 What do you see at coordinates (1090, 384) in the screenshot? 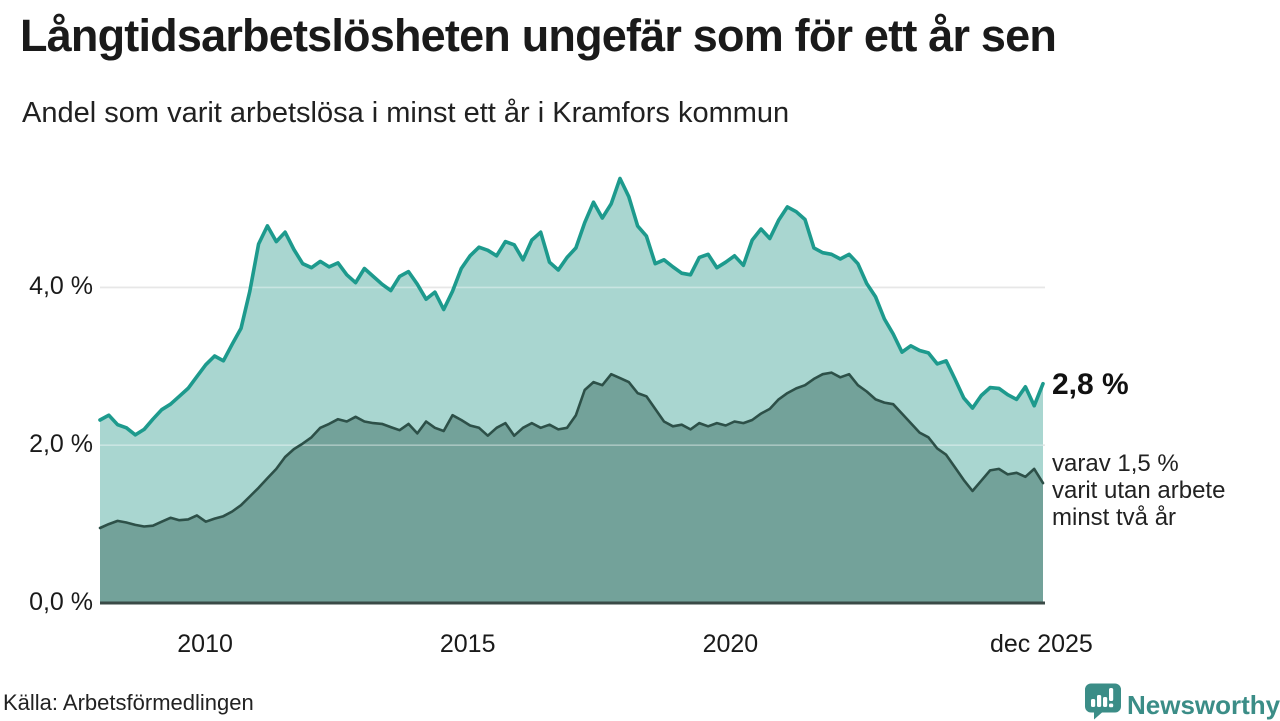
I see `end-value-label: 2,8 %` at bounding box center [1090, 384].